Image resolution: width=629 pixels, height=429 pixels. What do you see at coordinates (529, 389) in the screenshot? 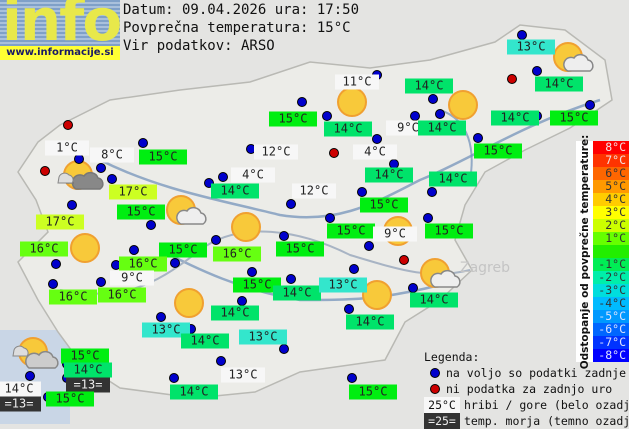
I see `legend-missing: ni podatka za zadnjo uro` at bounding box center [529, 389].